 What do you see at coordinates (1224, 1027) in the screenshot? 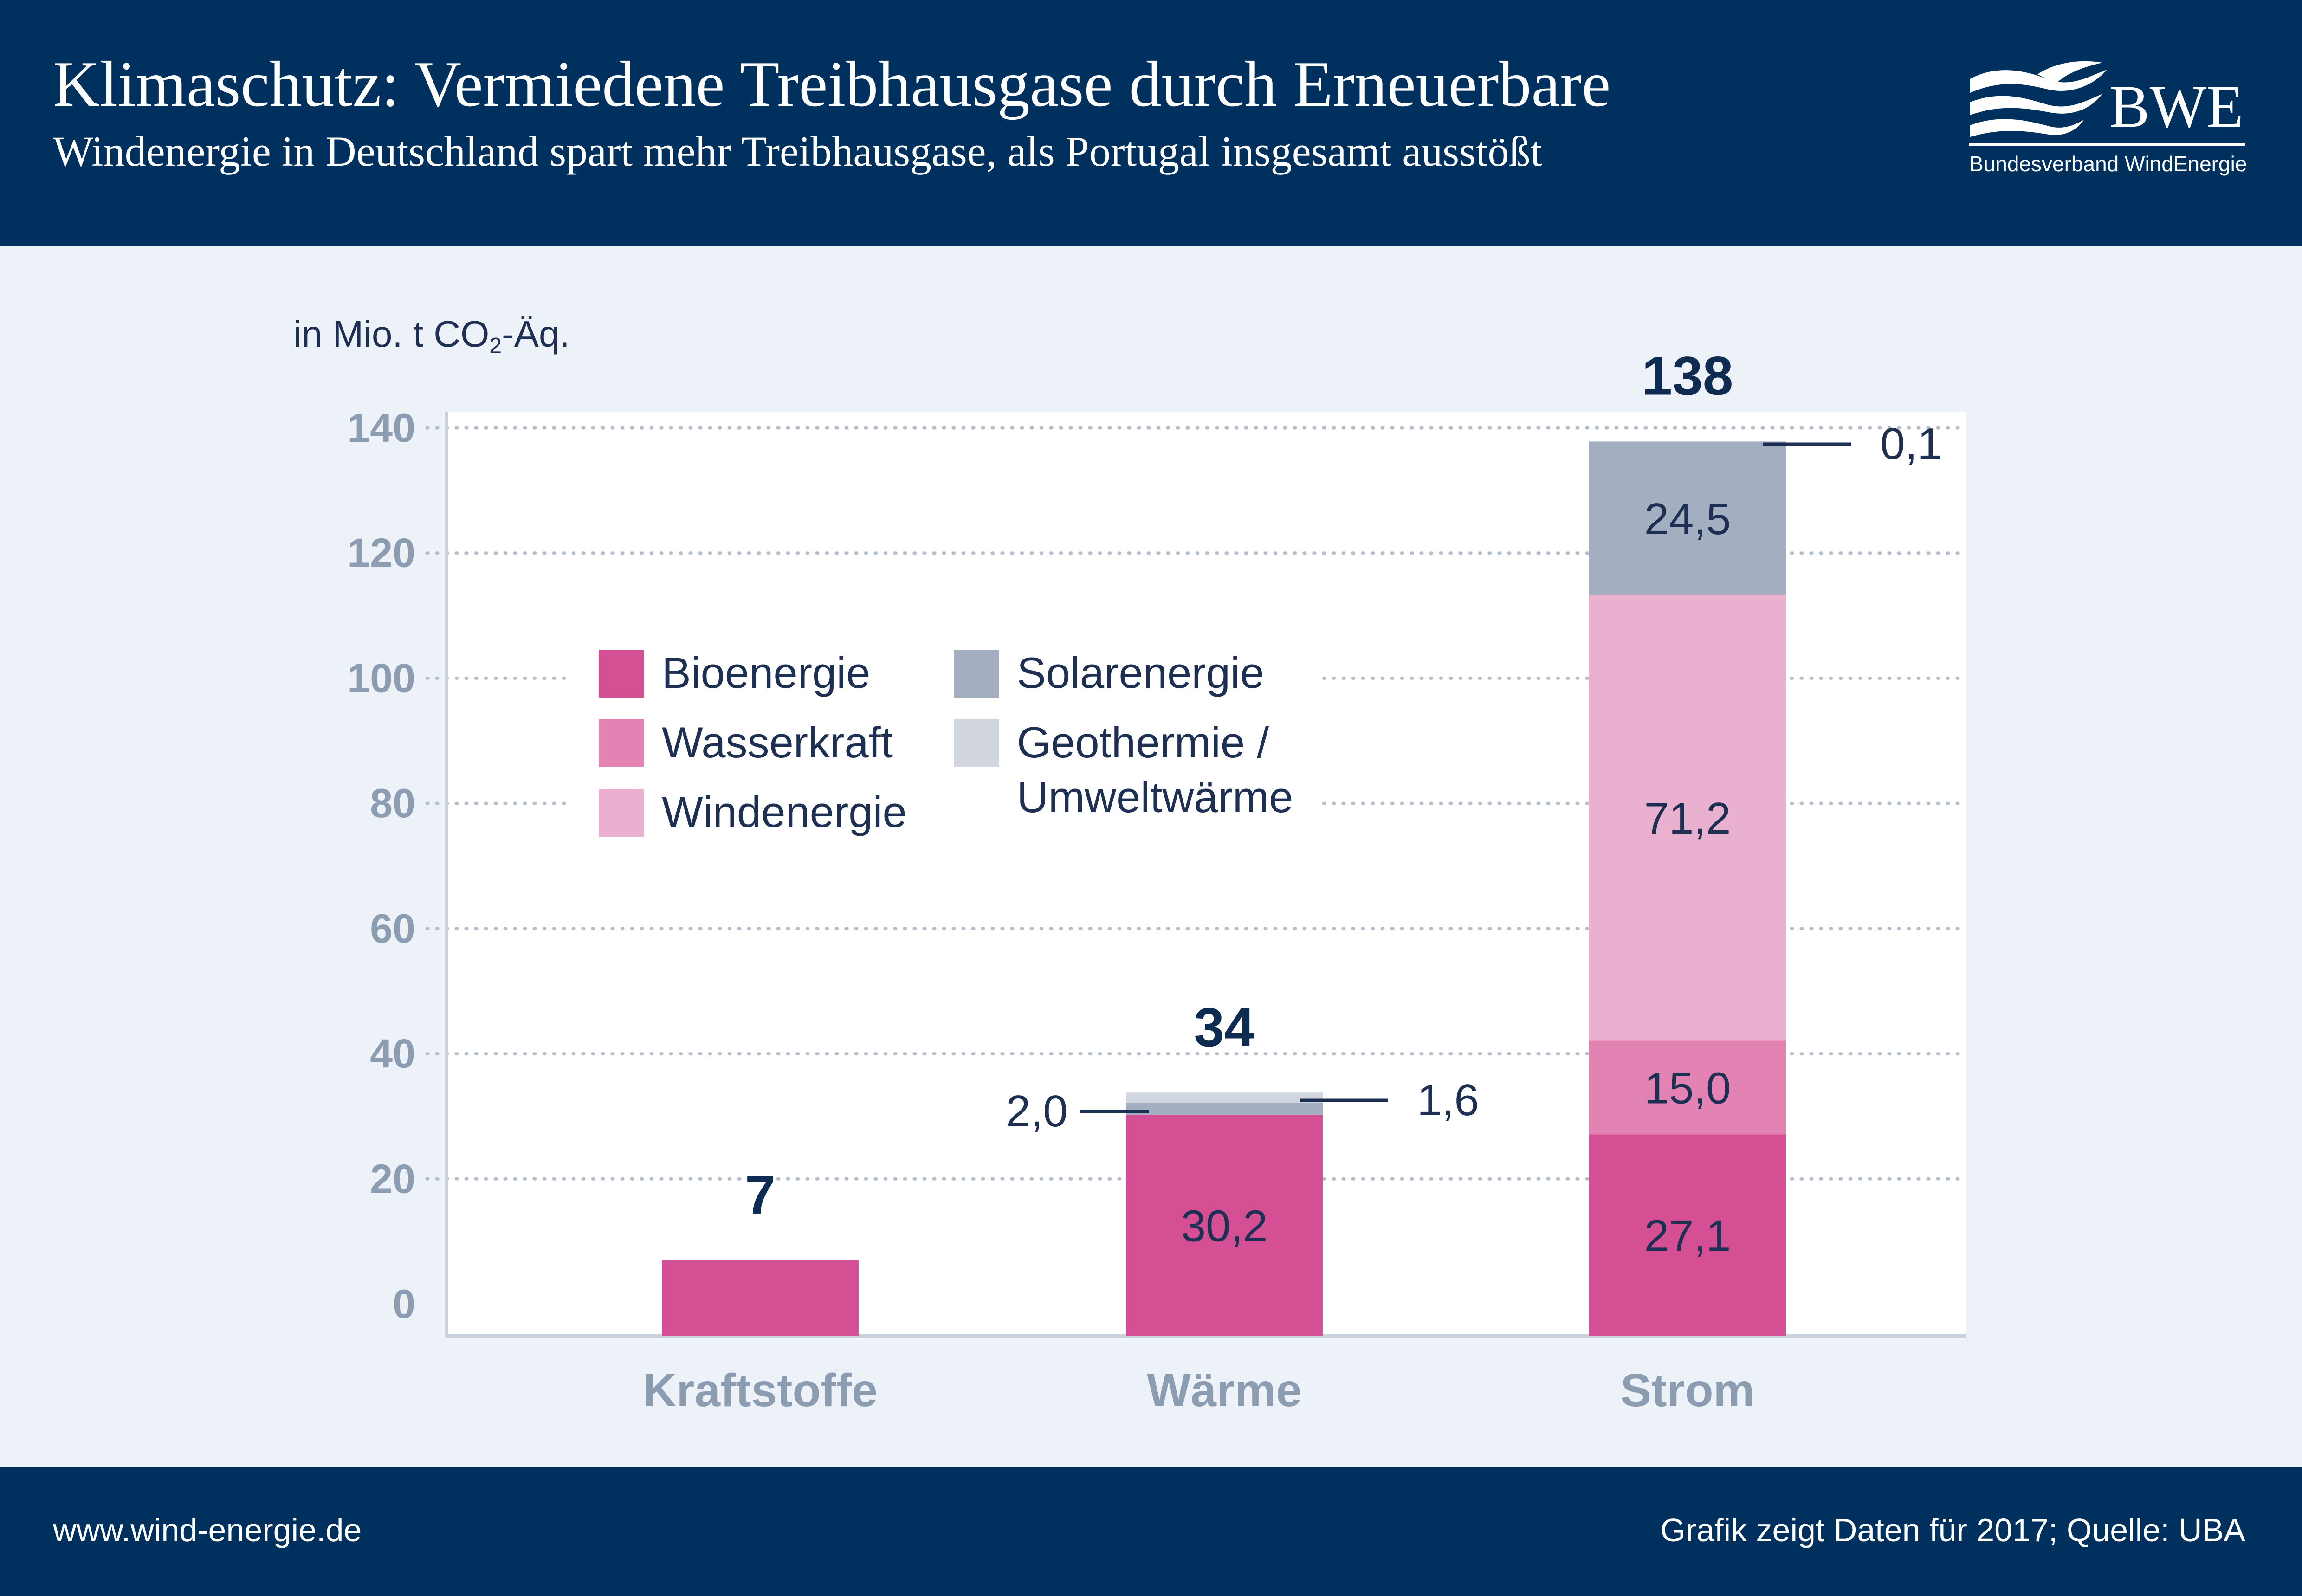
I see `bar-total-label: 34` at bounding box center [1224, 1027].